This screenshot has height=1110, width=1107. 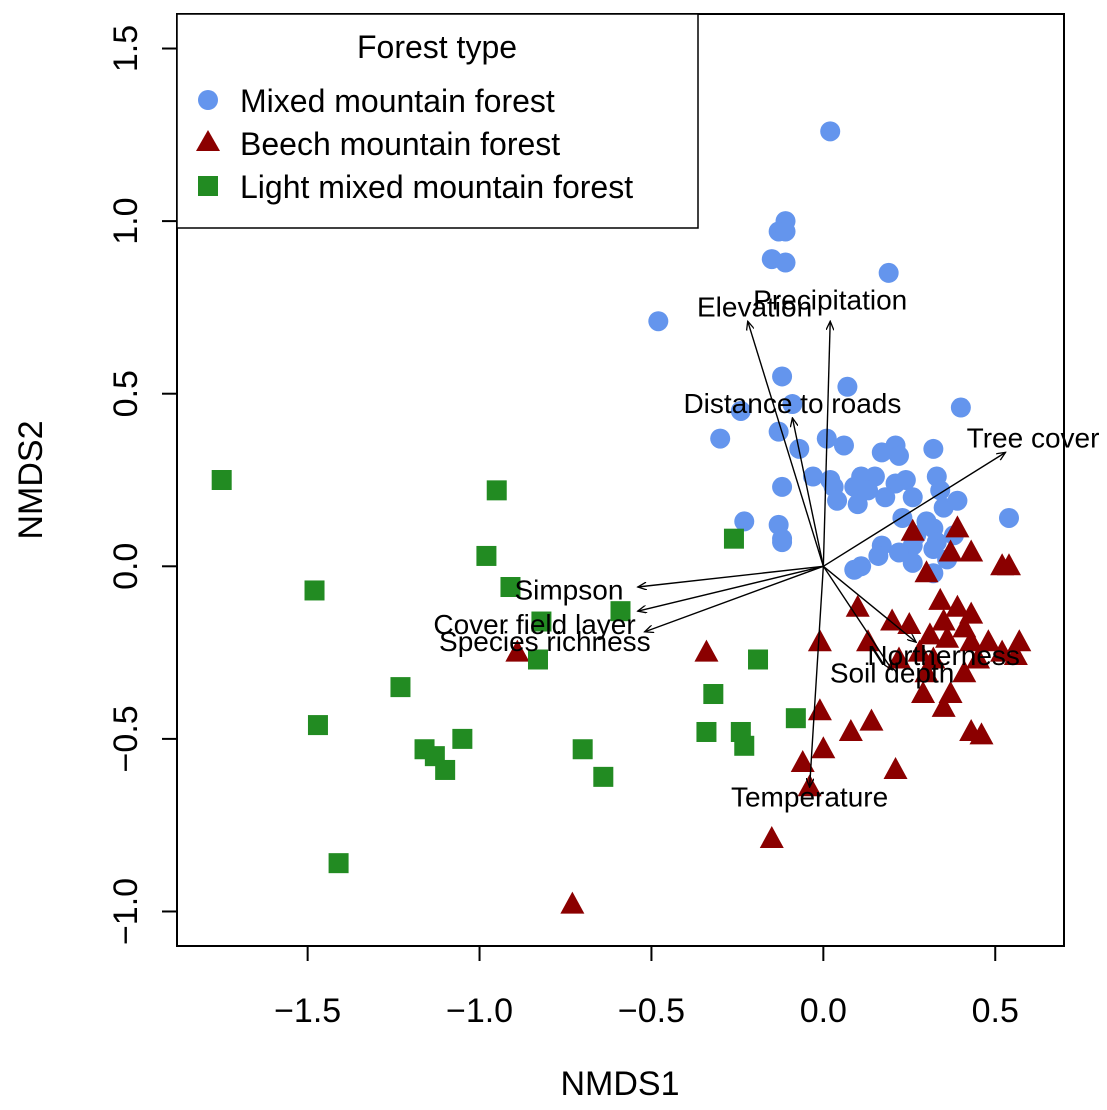 I want to click on vector: Distance to roads, so click(x=792, y=477).